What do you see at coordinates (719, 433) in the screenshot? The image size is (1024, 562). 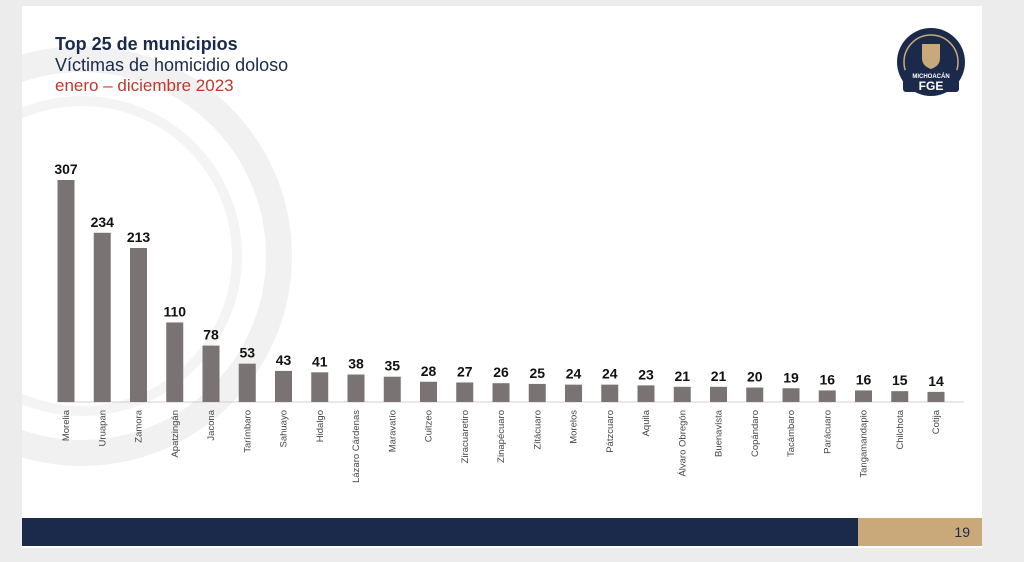 I see `tick-label: Buenavista` at bounding box center [719, 433].